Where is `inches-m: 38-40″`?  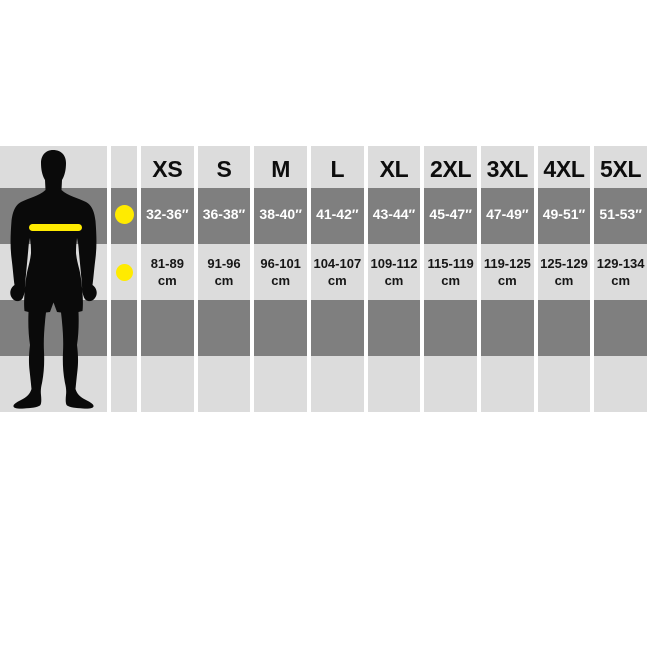 inches-m: 38-40″ is located at coordinates (280, 216).